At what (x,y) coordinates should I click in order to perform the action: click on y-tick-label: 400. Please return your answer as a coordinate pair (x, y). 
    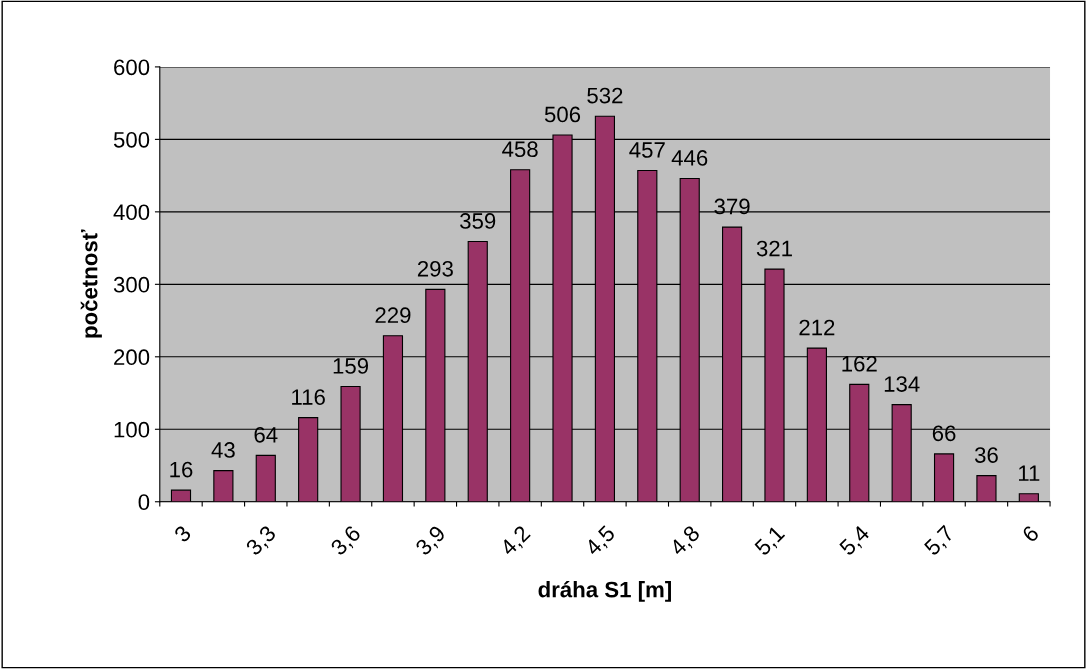
    Looking at the image, I should click on (131, 212).